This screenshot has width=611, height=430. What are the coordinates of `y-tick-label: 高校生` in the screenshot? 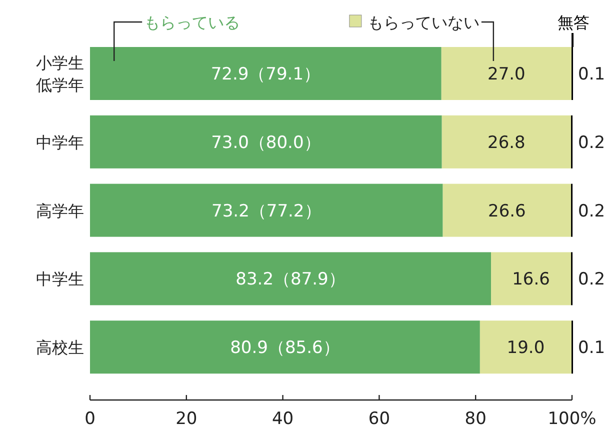 It's located at (60, 348).